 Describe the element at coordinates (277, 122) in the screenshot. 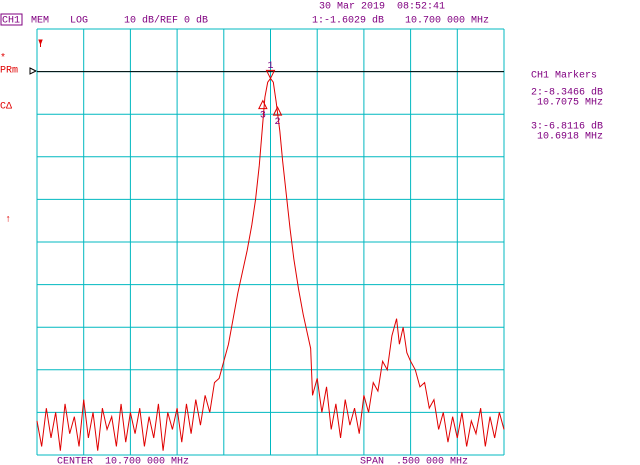

I see `marker-label: 2` at that location.